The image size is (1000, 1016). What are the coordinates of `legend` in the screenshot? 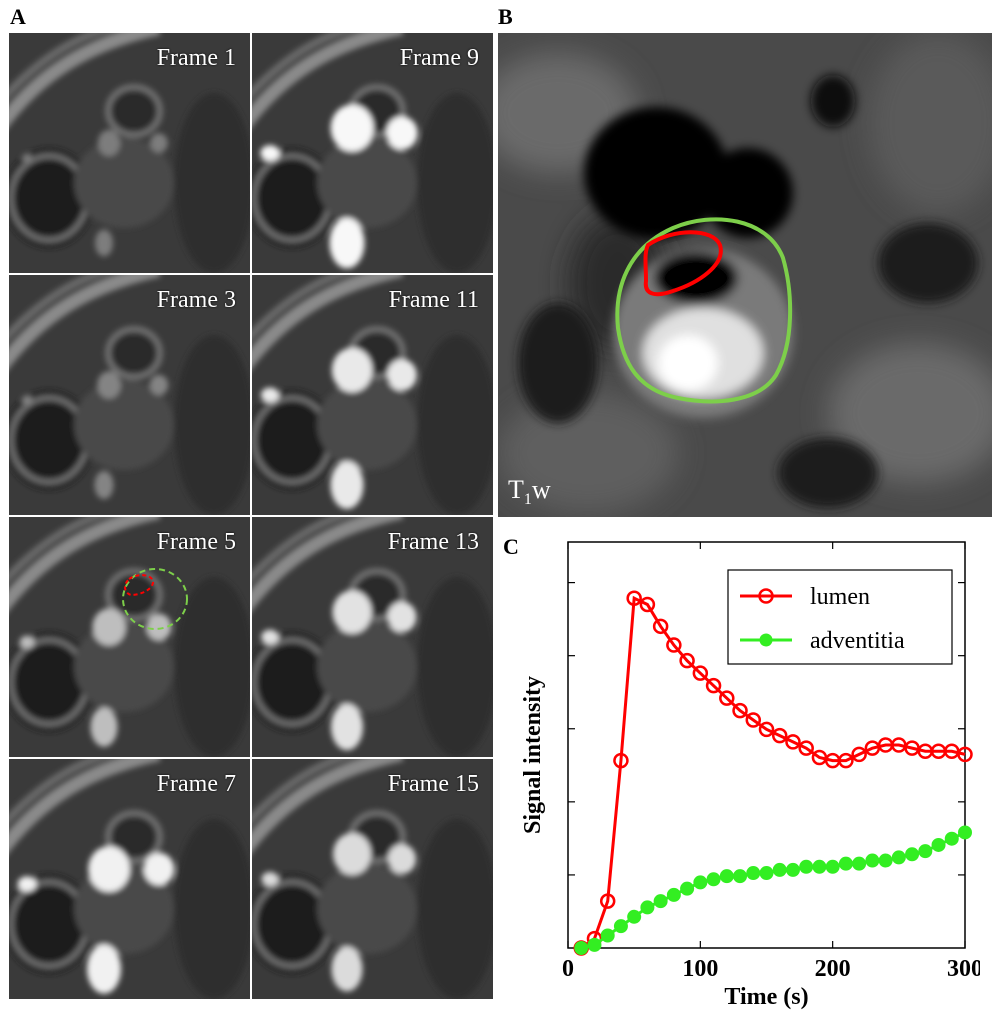 It's located at (840, 617).